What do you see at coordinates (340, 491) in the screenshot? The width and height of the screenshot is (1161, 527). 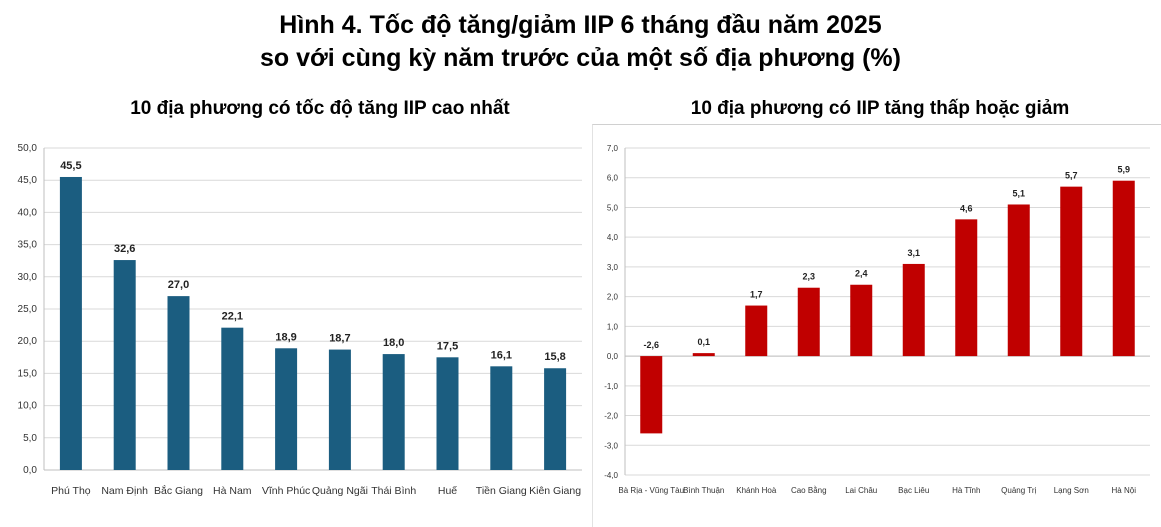 I see `left-category-label: Quảng Ngãi` at bounding box center [340, 491].